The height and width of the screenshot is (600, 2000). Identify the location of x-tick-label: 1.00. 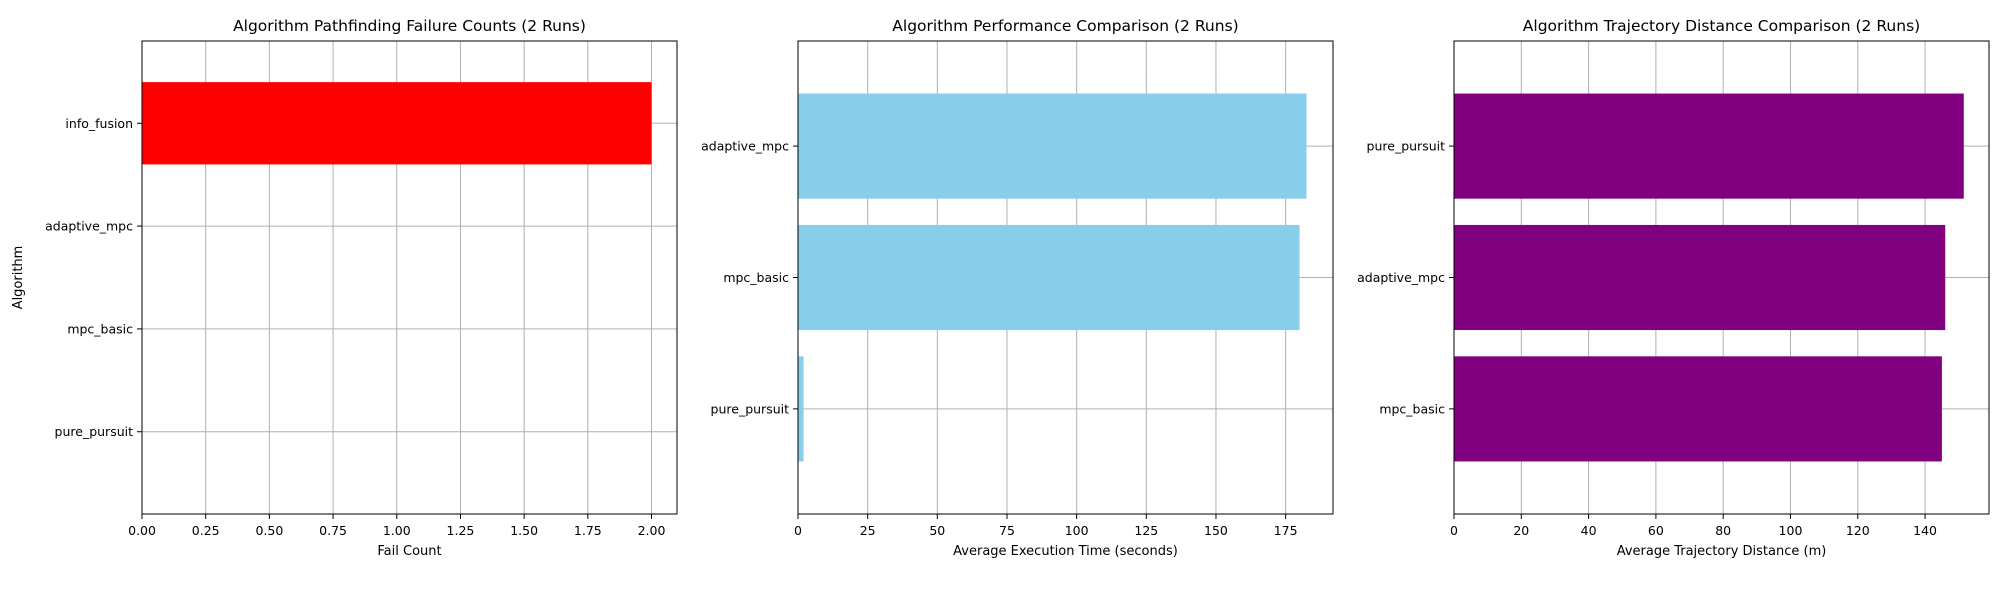
(397, 530).